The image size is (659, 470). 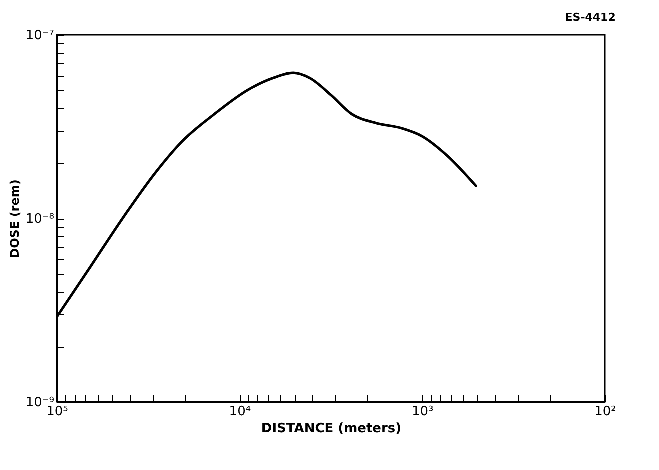 What do you see at coordinates (40, 219) in the screenshot?
I see `y-tick-label: 10⁻⁸` at bounding box center [40, 219].